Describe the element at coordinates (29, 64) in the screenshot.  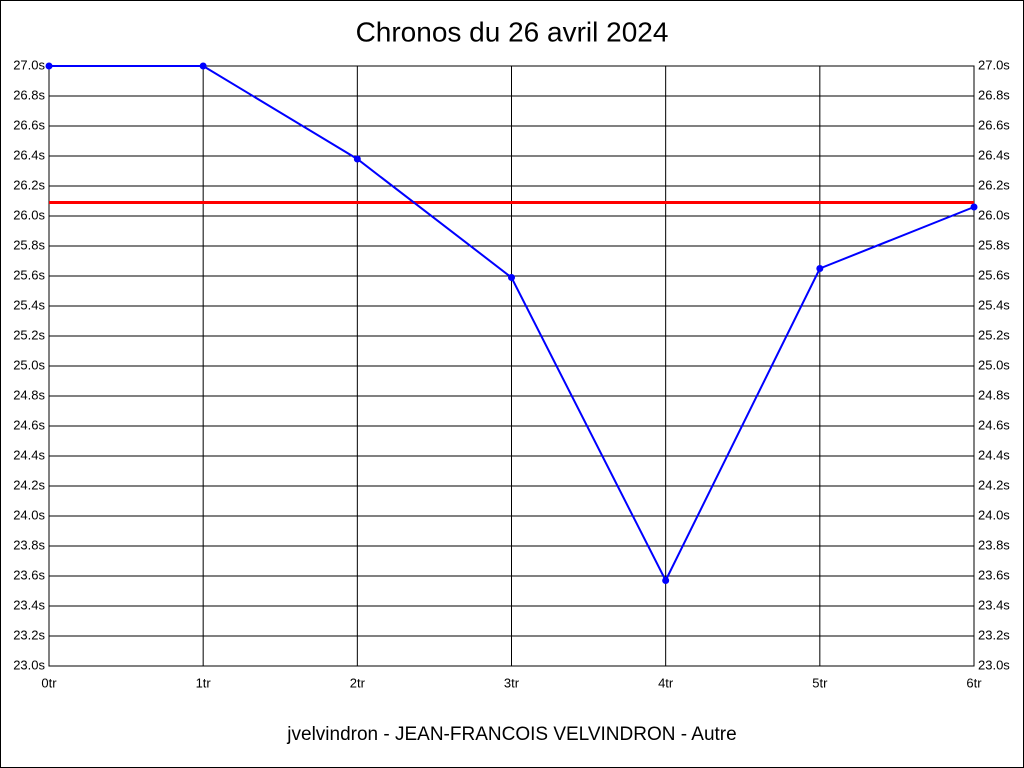
I see `y-tick-label: 27.0s` at that location.